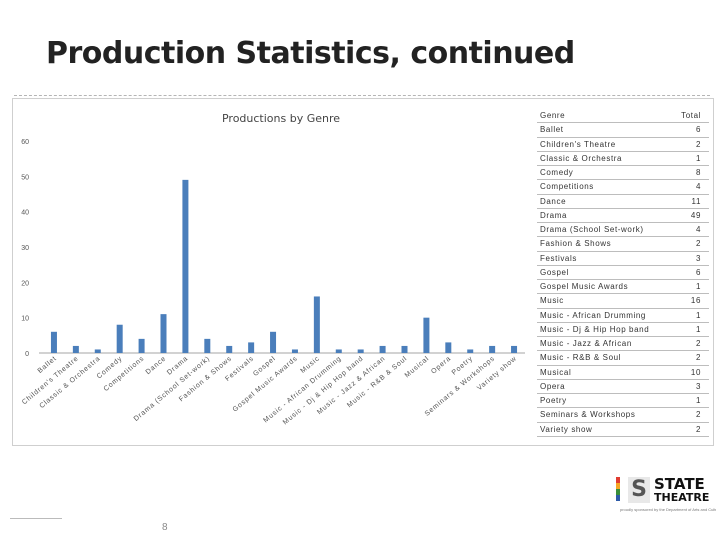 The height and width of the screenshot is (540, 720). I want to click on table-row: Variety show 2, so click(623, 429).